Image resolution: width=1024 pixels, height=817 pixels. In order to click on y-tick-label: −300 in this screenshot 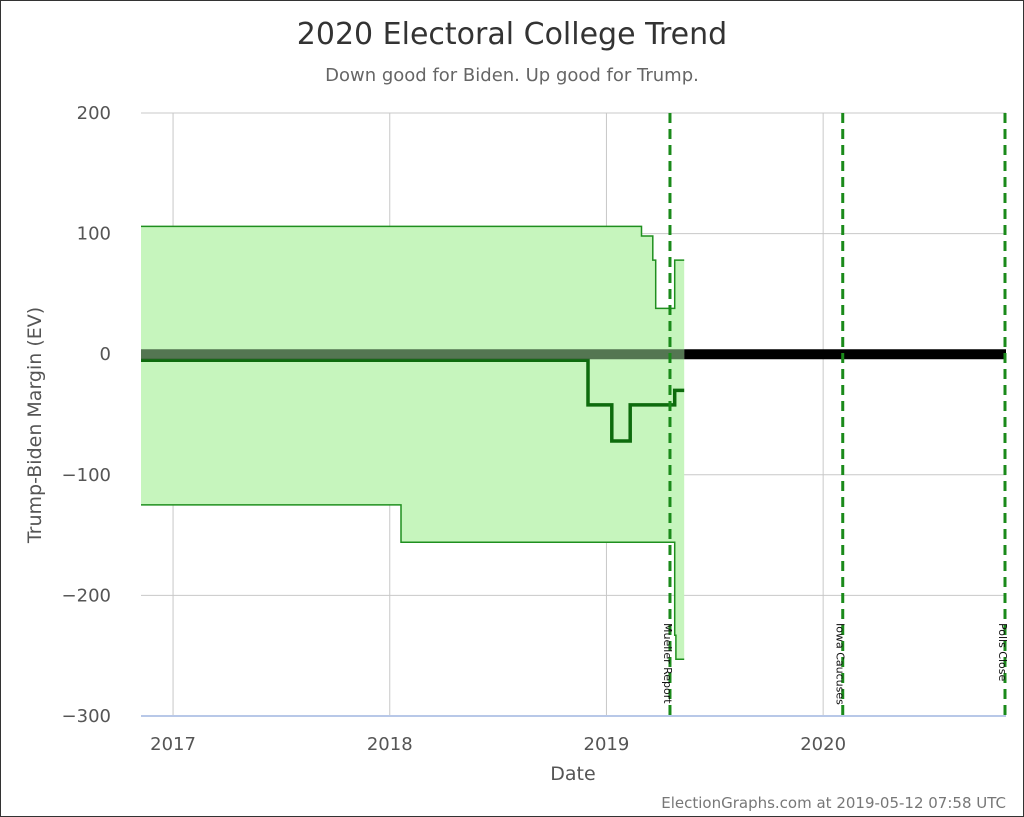, I will do `click(86, 716)`.